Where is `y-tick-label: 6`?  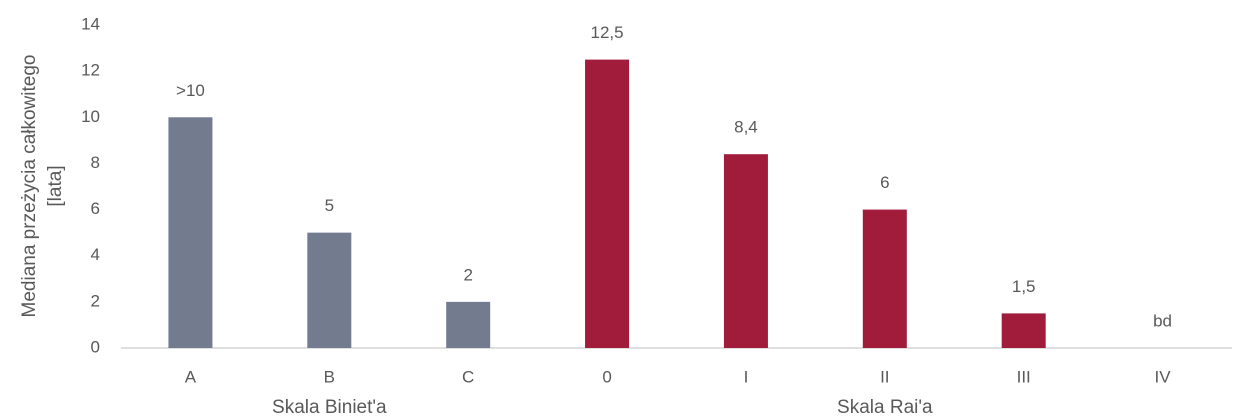
y-tick-label: 6 is located at coordinates (95, 208).